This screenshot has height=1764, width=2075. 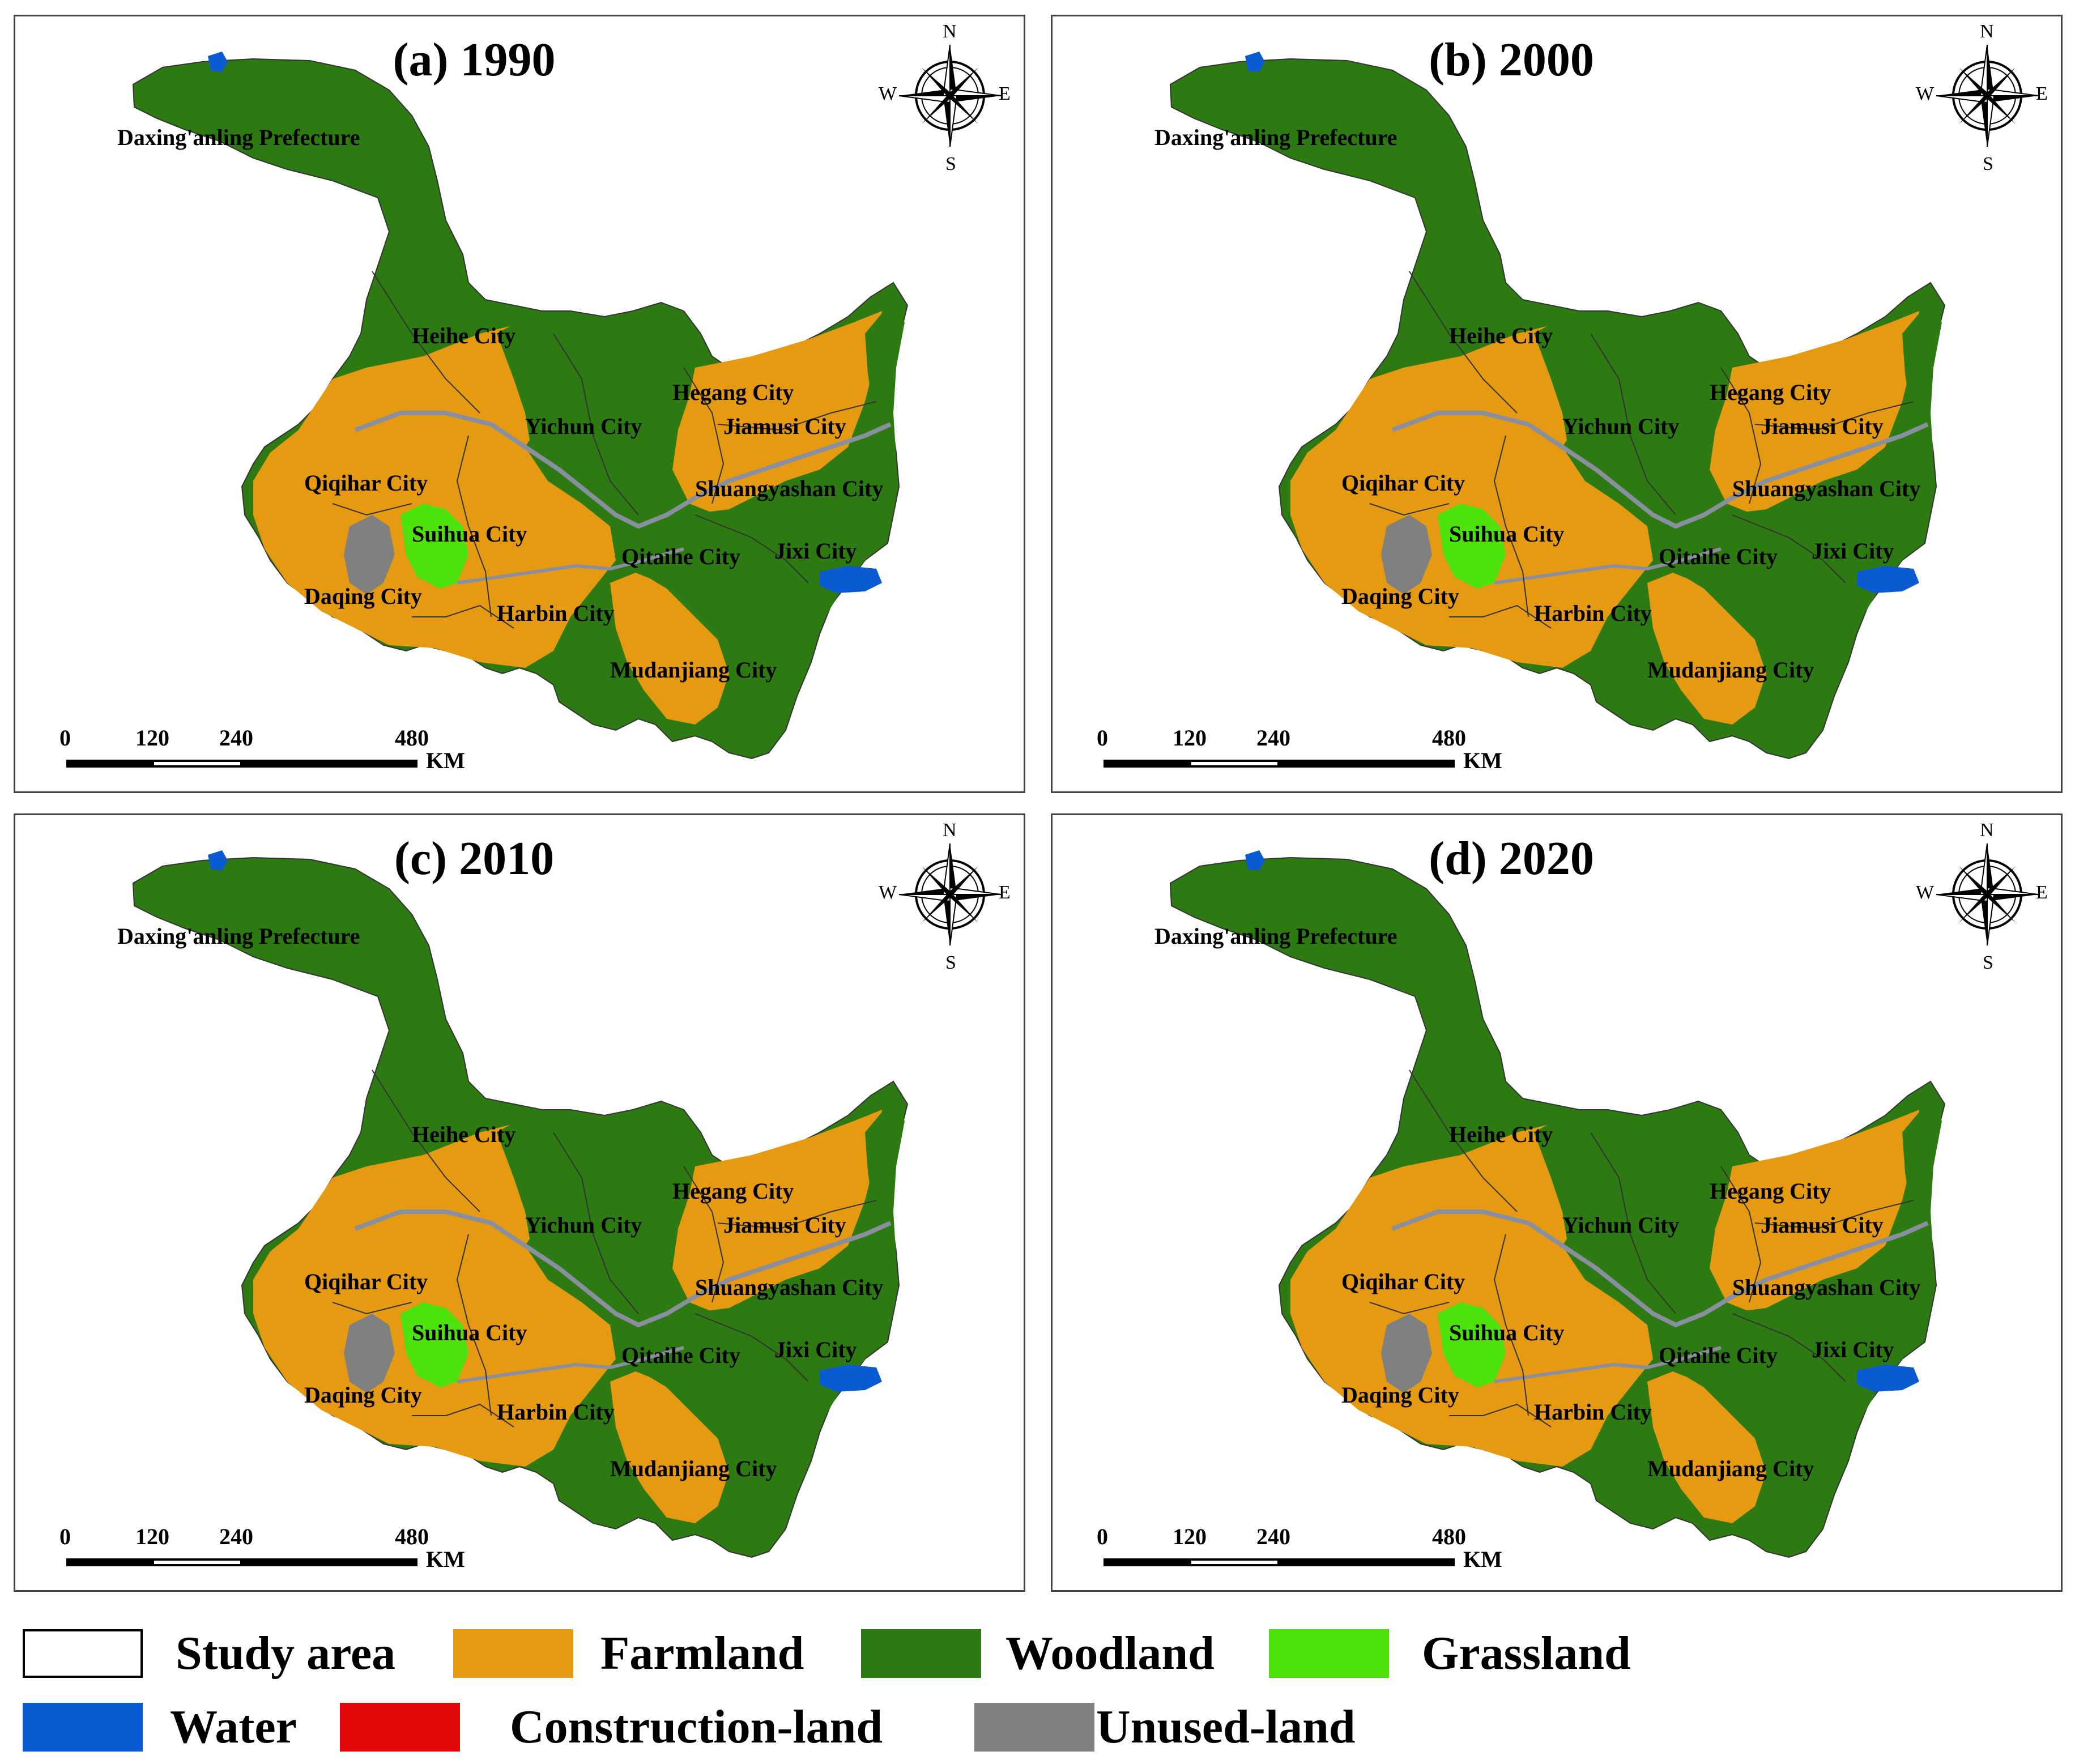 I want to click on legend-label: Study area, so click(x=286, y=1654).